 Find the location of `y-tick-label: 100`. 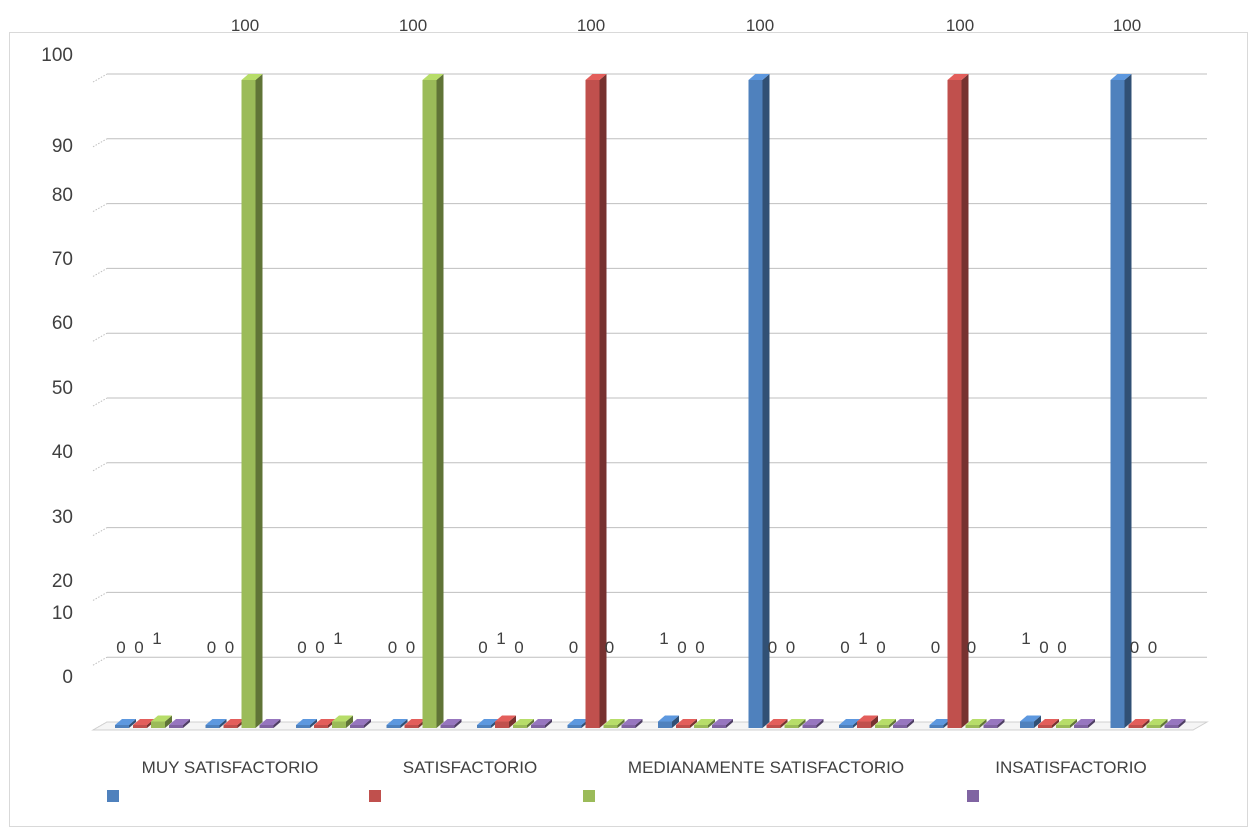

y-tick-label: 100 is located at coordinates (57, 55).